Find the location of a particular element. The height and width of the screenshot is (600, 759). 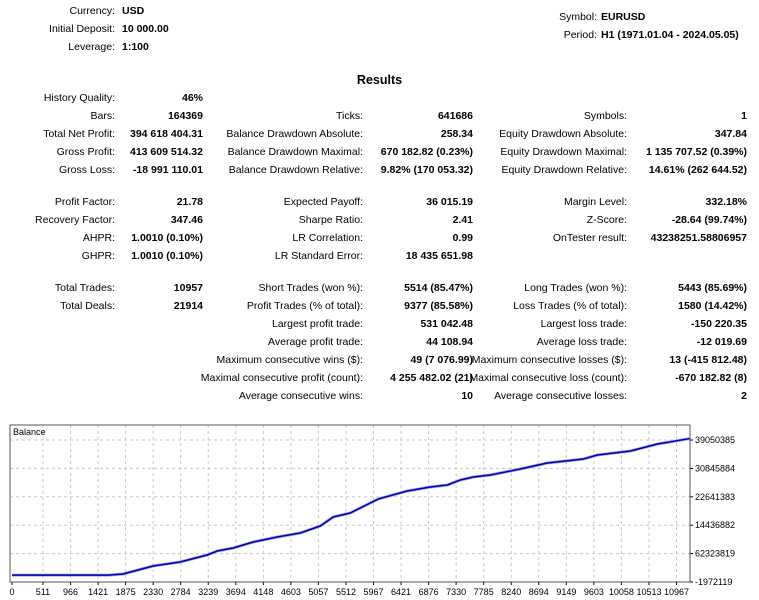

x-tick-label: 3239 is located at coordinates (208, 592).